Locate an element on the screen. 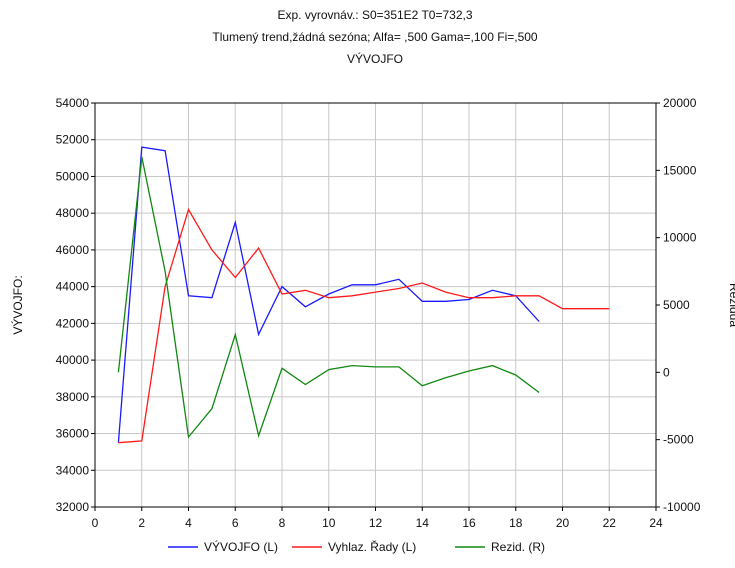 Image resolution: width=735 pixels, height=568 pixels. y-right-tick-label: 5000 is located at coordinates (676, 305).